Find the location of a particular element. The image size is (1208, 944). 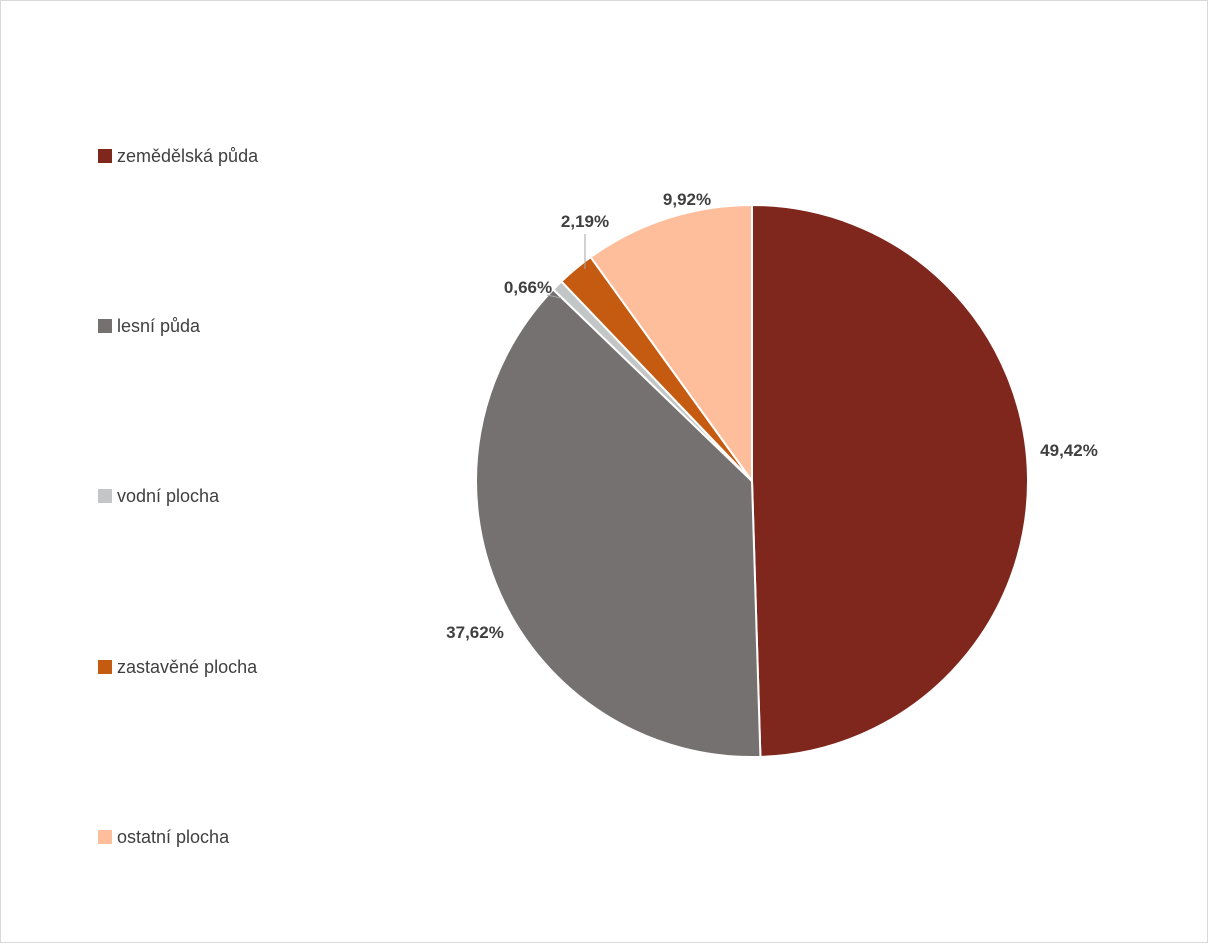

pie-slice-lesni-puda is located at coordinates (618, 523).